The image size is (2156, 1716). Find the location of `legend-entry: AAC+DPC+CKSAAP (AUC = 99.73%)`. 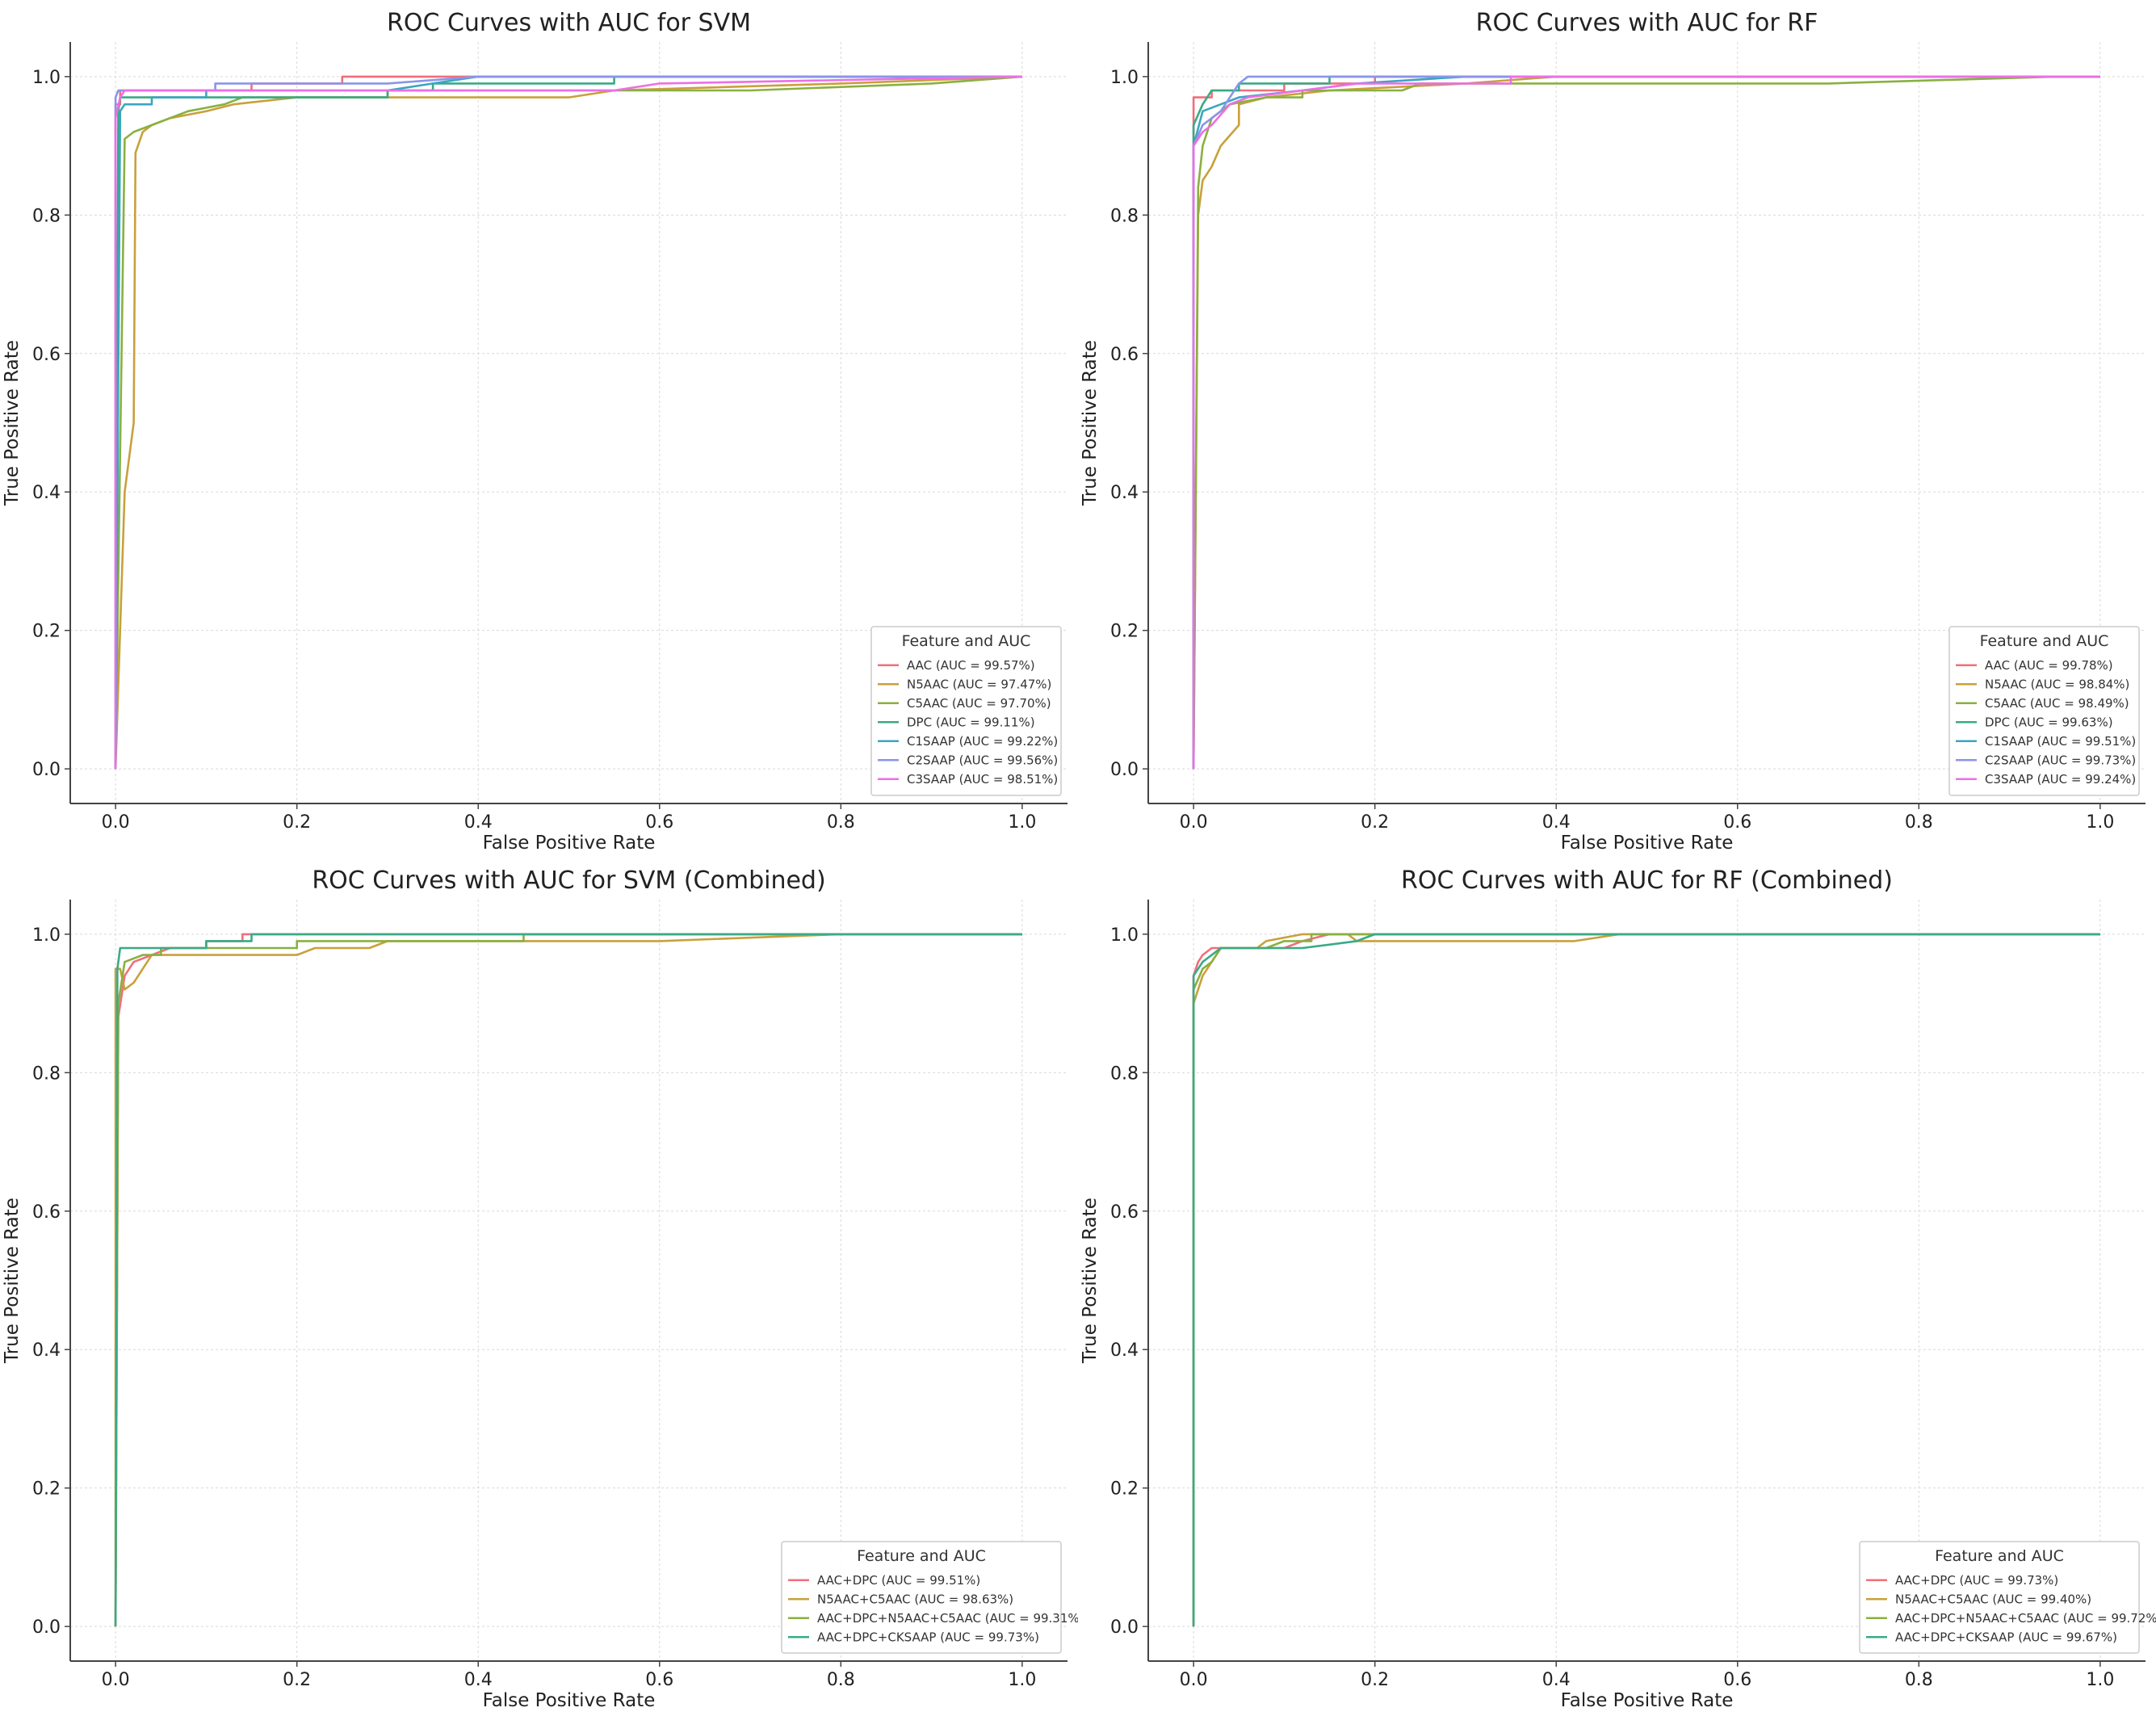

legend-entry: AAC+DPC+CKSAAP (AUC = 99.73%) is located at coordinates (928, 1637).